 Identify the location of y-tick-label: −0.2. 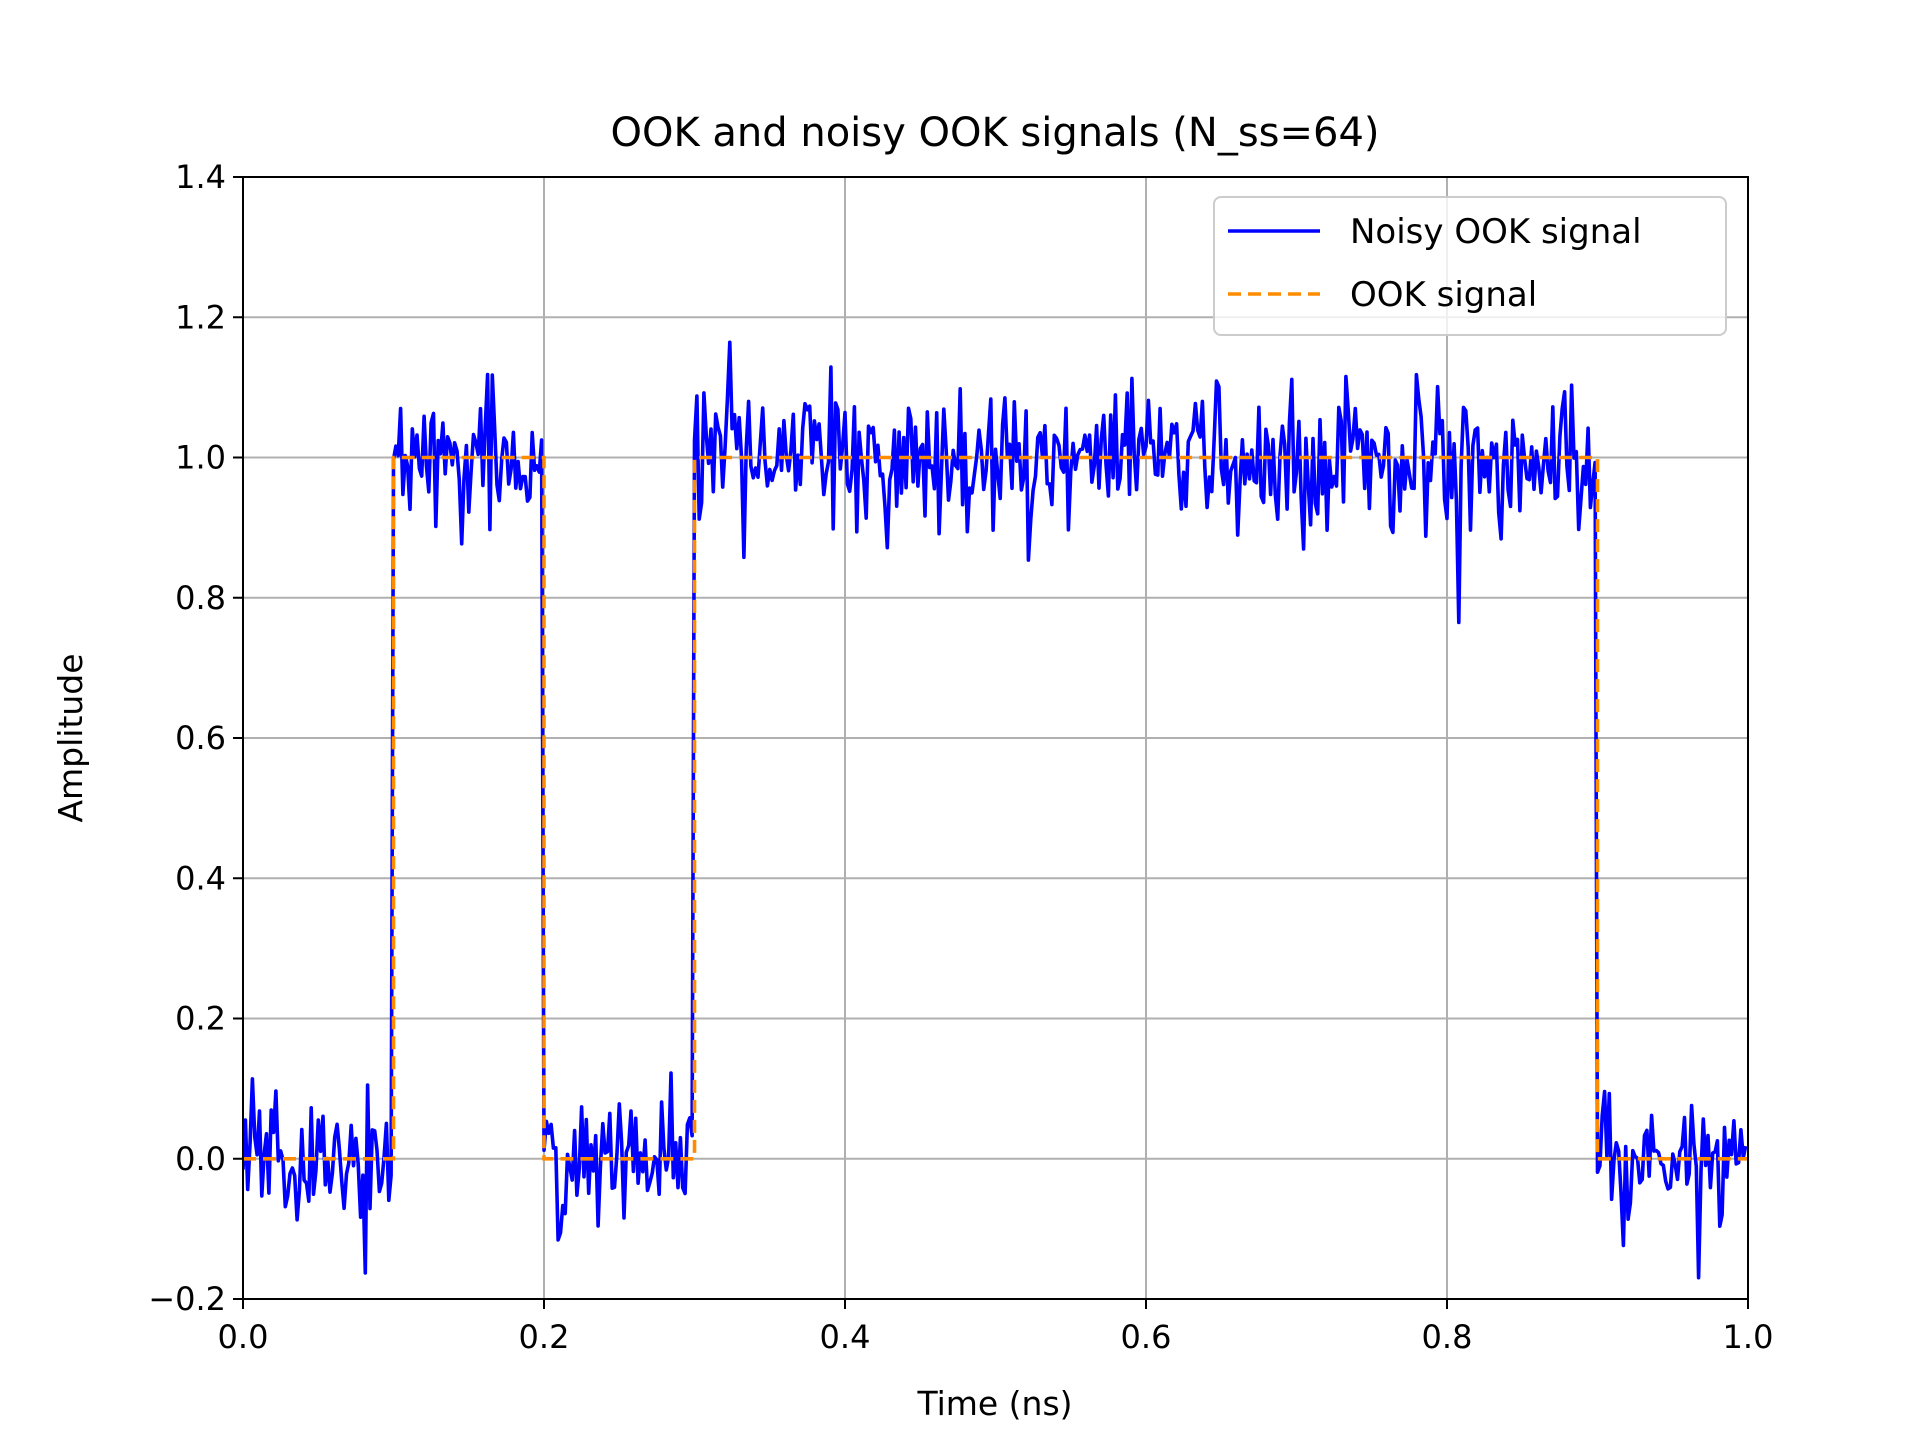
(187, 1299).